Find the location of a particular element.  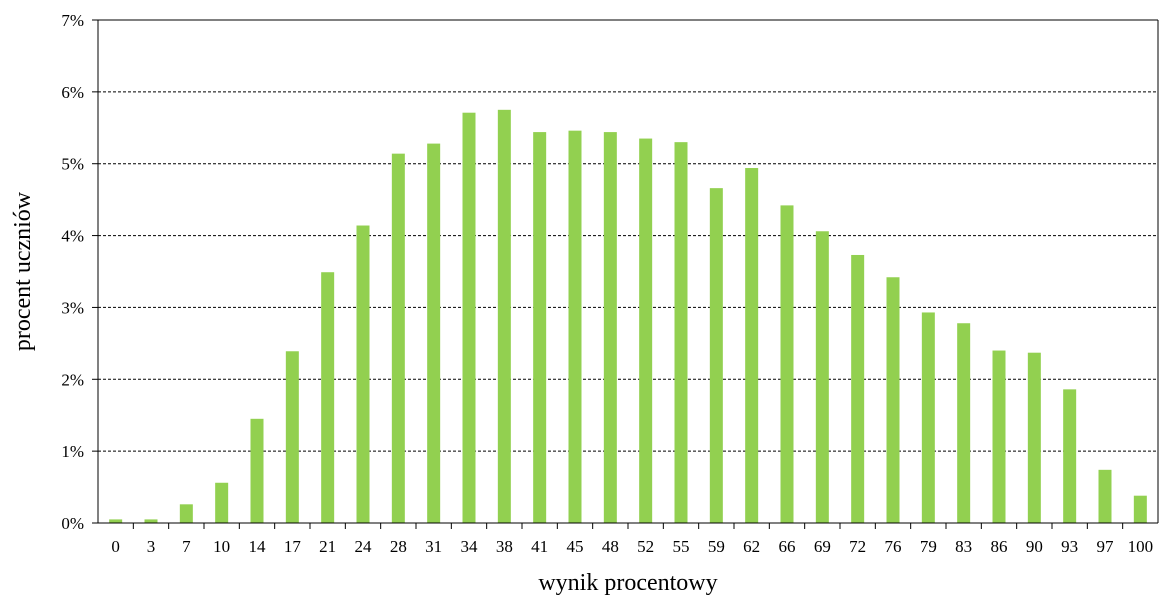

x-tick-label: 69 is located at coordinates (822, 546).